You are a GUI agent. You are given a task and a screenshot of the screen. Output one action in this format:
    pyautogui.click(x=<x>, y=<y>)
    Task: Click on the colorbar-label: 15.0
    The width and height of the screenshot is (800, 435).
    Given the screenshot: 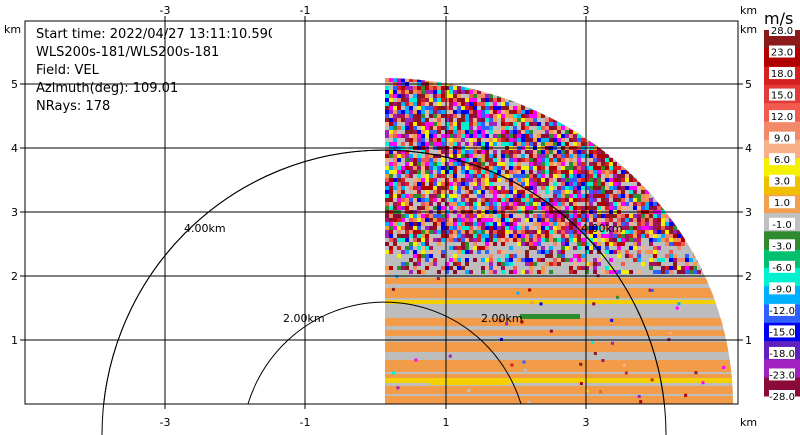 What is the action you would take?
    pyautogui.click(x=782, y=96)
    